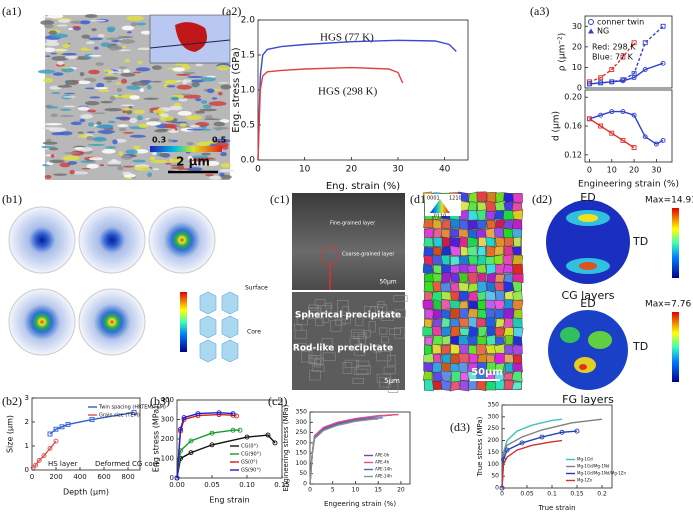 This screenshot has height=515, width=693. I want to click on plot-frame, so click(229, 439).